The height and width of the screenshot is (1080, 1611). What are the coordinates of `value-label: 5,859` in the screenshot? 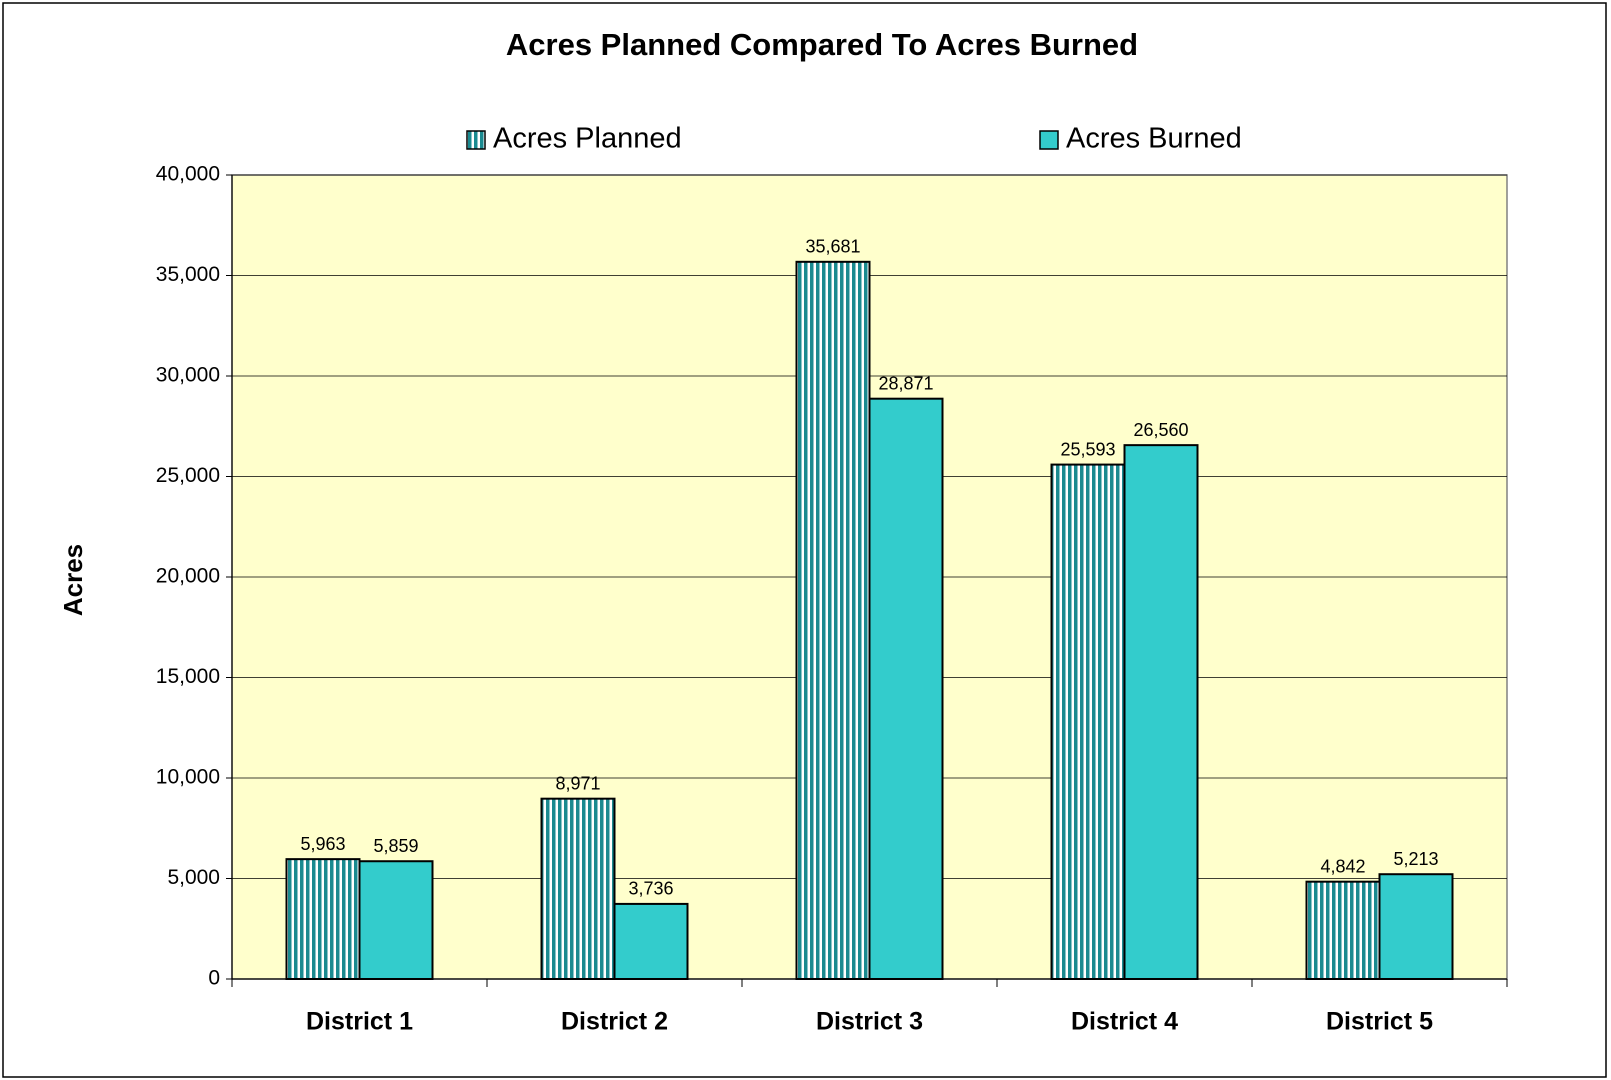 It's located at (395, 846).